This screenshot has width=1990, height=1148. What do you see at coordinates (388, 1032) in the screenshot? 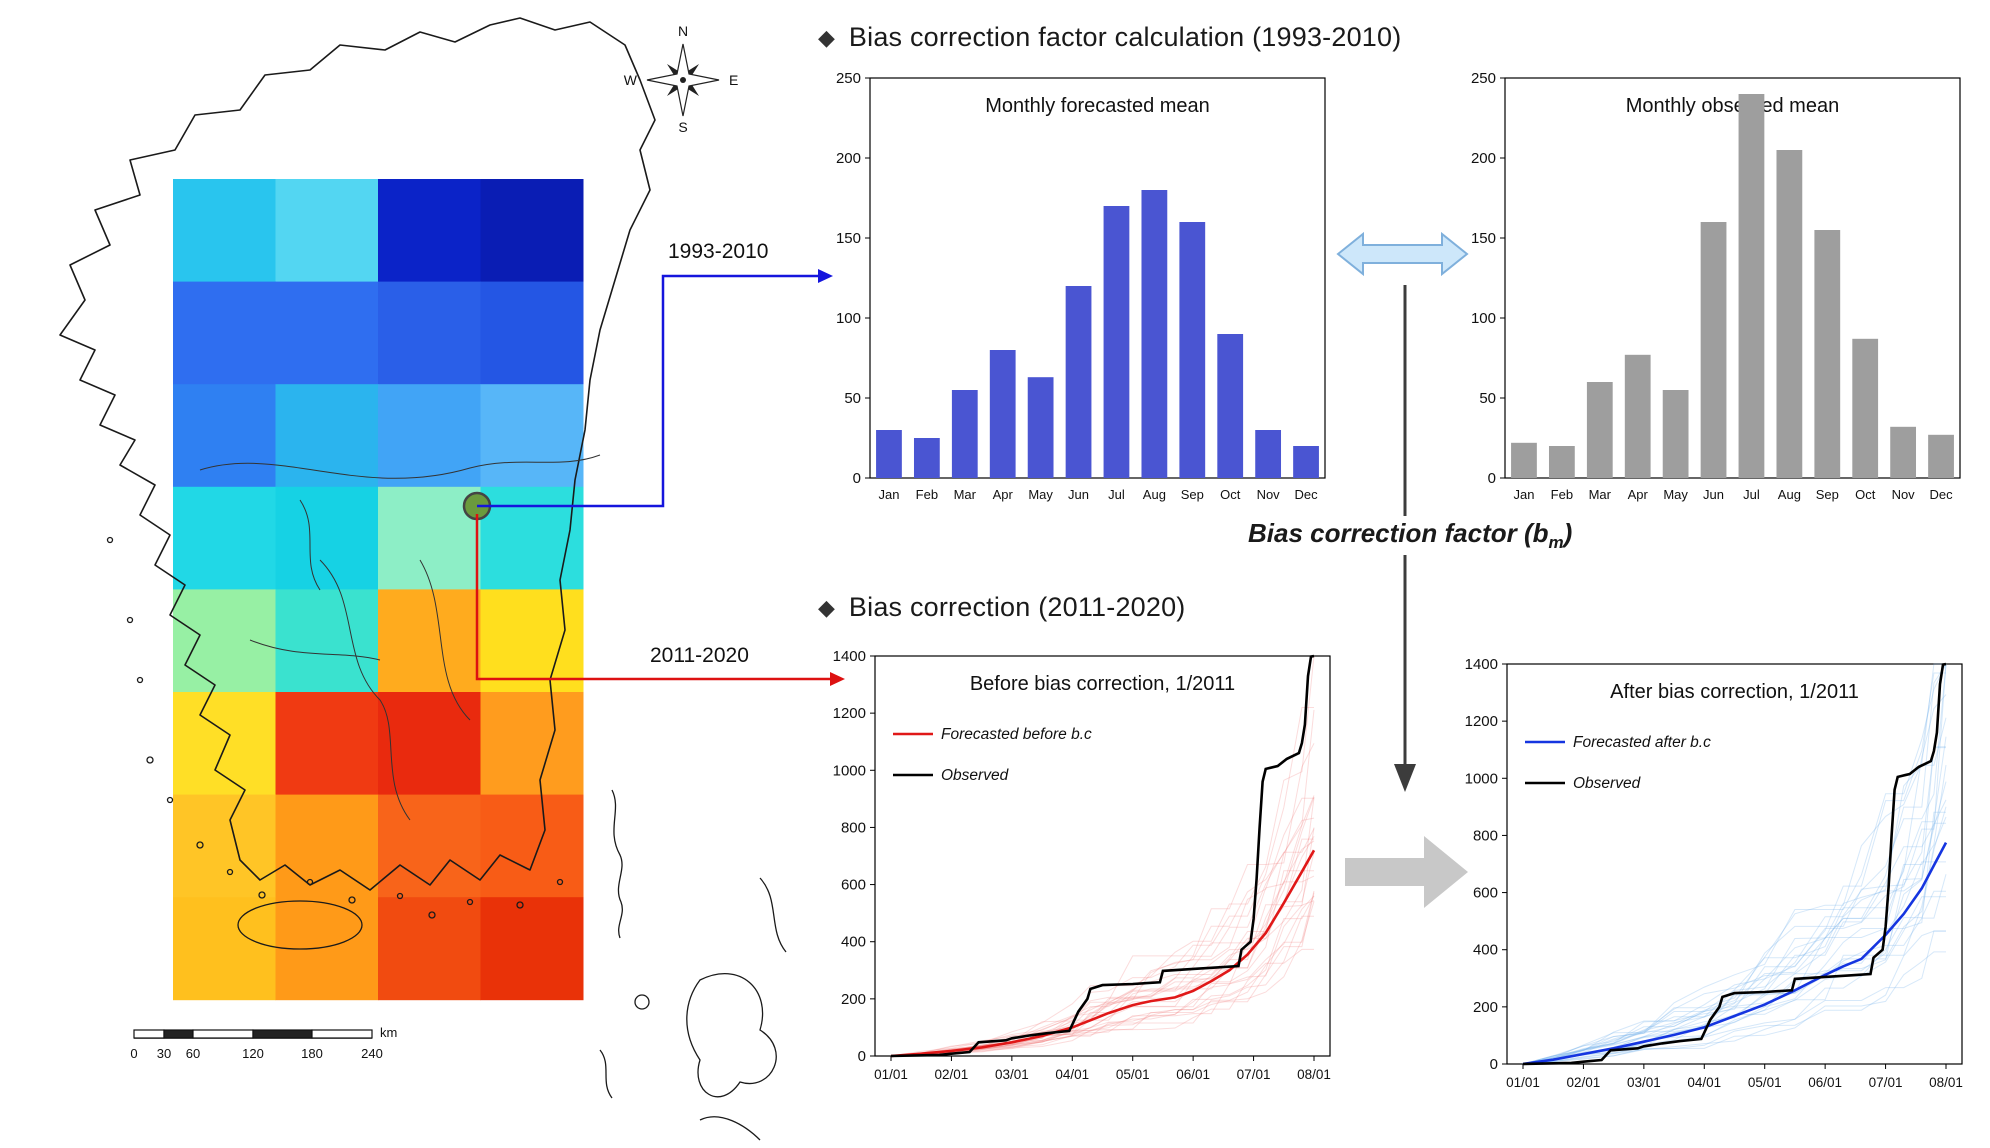
I see `scale-unit-label: km` at bounding box center [388, 1032].